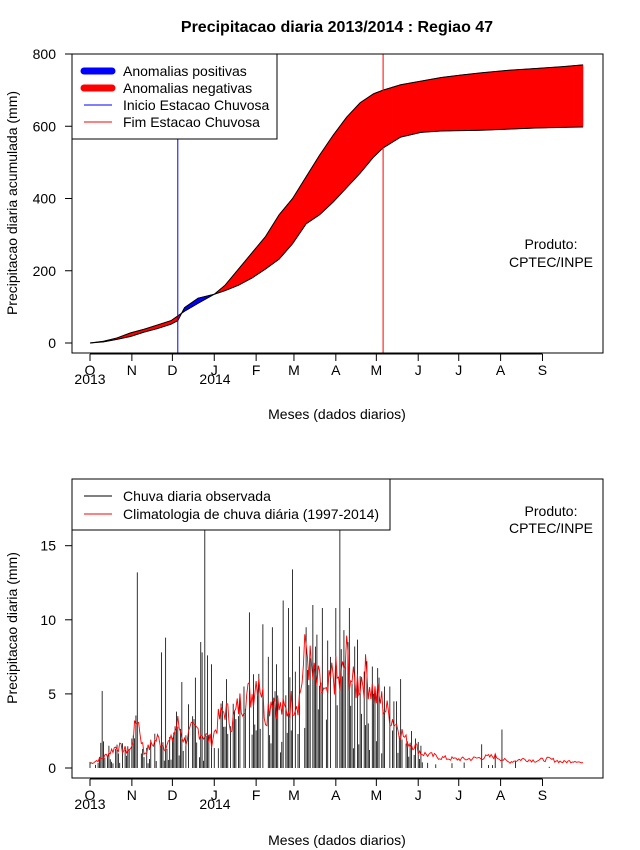 The image size is (640, 850). Describe the element at coordinates (52, 694) in the screenshot. I see `y-tick-label: 5` at that location.